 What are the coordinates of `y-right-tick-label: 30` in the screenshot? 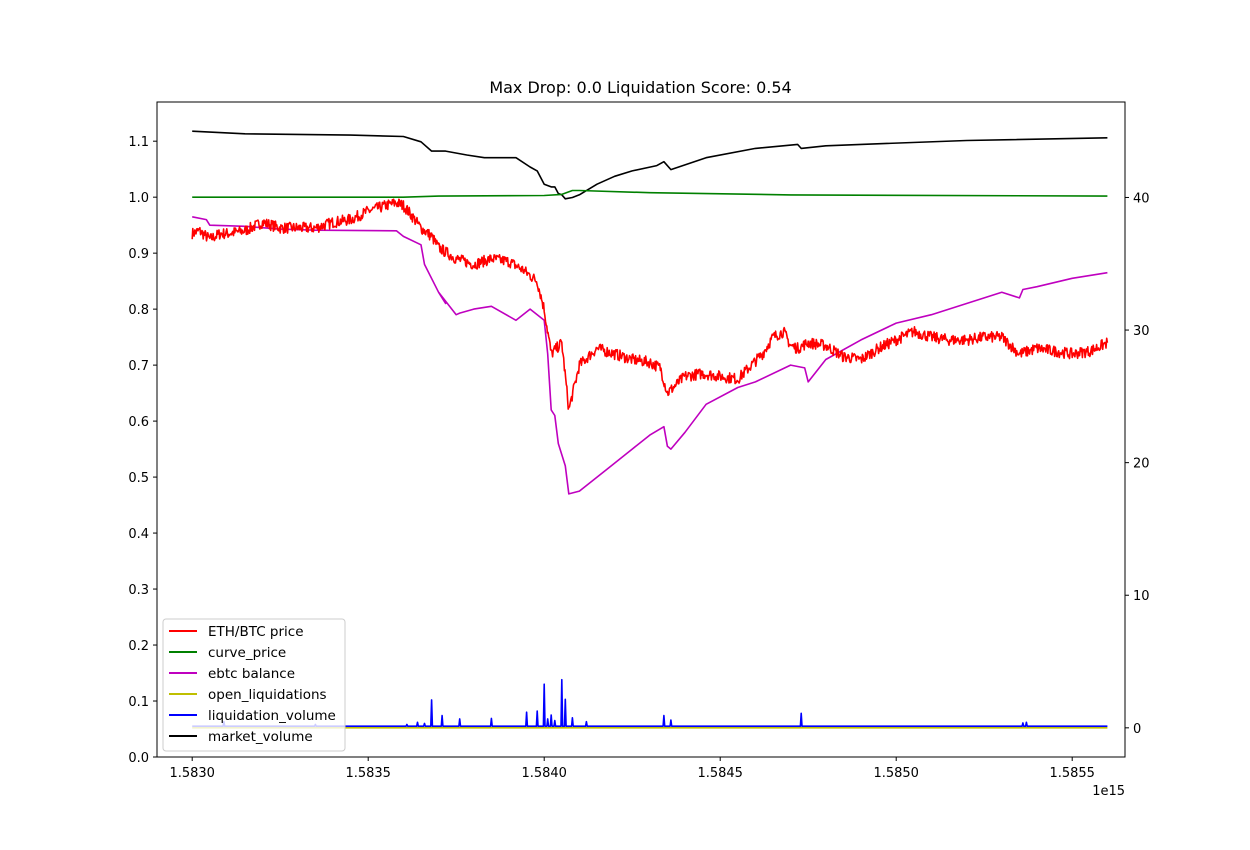 It's located at (1141, 331).